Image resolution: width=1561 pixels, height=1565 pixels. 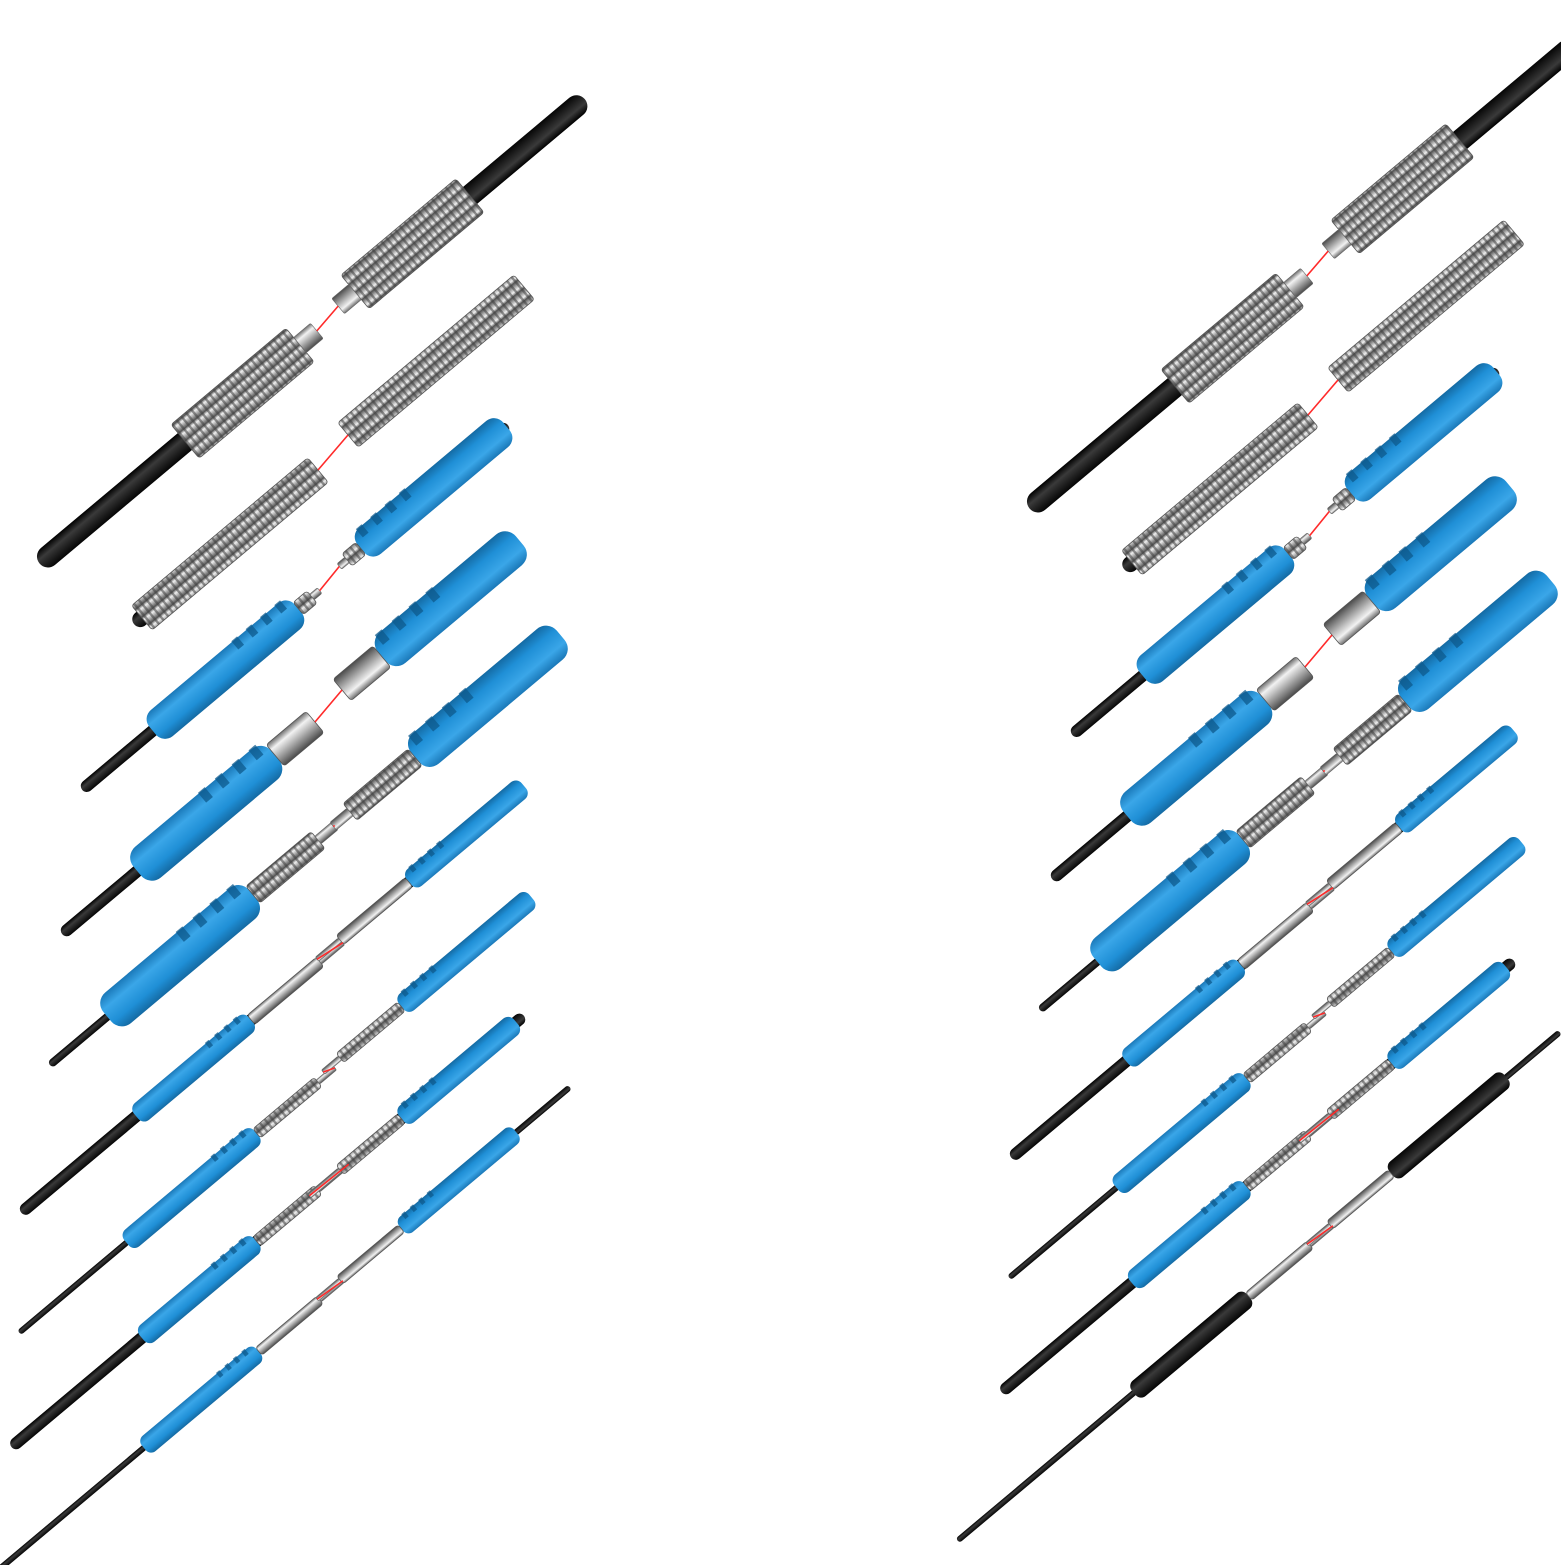 I want to click on black-sleeve, so click(x=1191, y=1344).